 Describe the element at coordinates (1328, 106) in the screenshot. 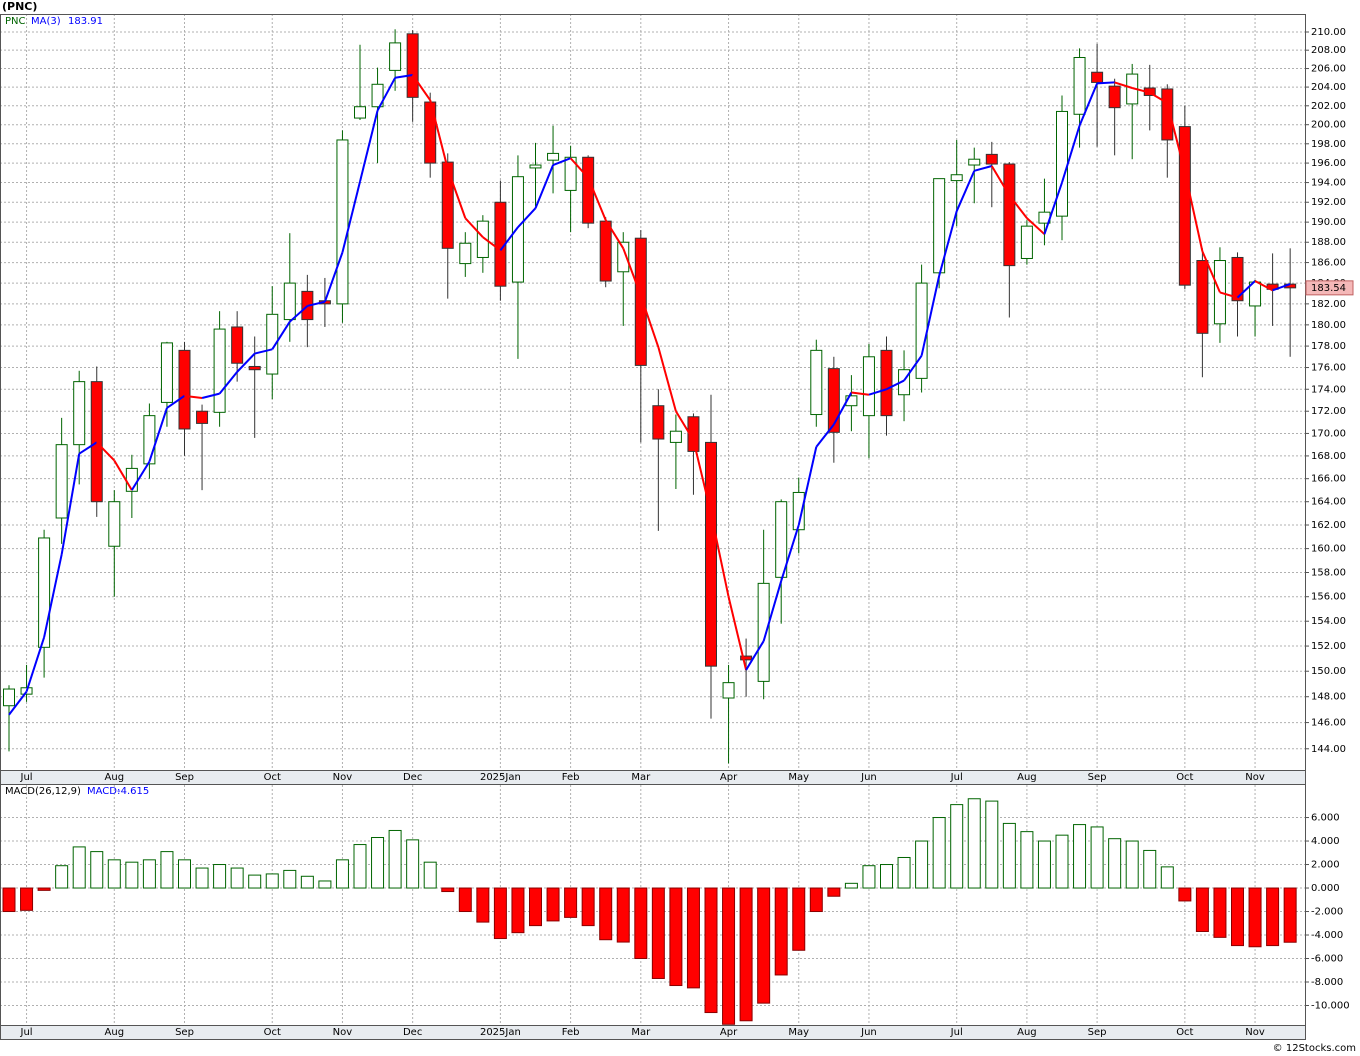

I see `y-tick-label: 202.00` at that location.